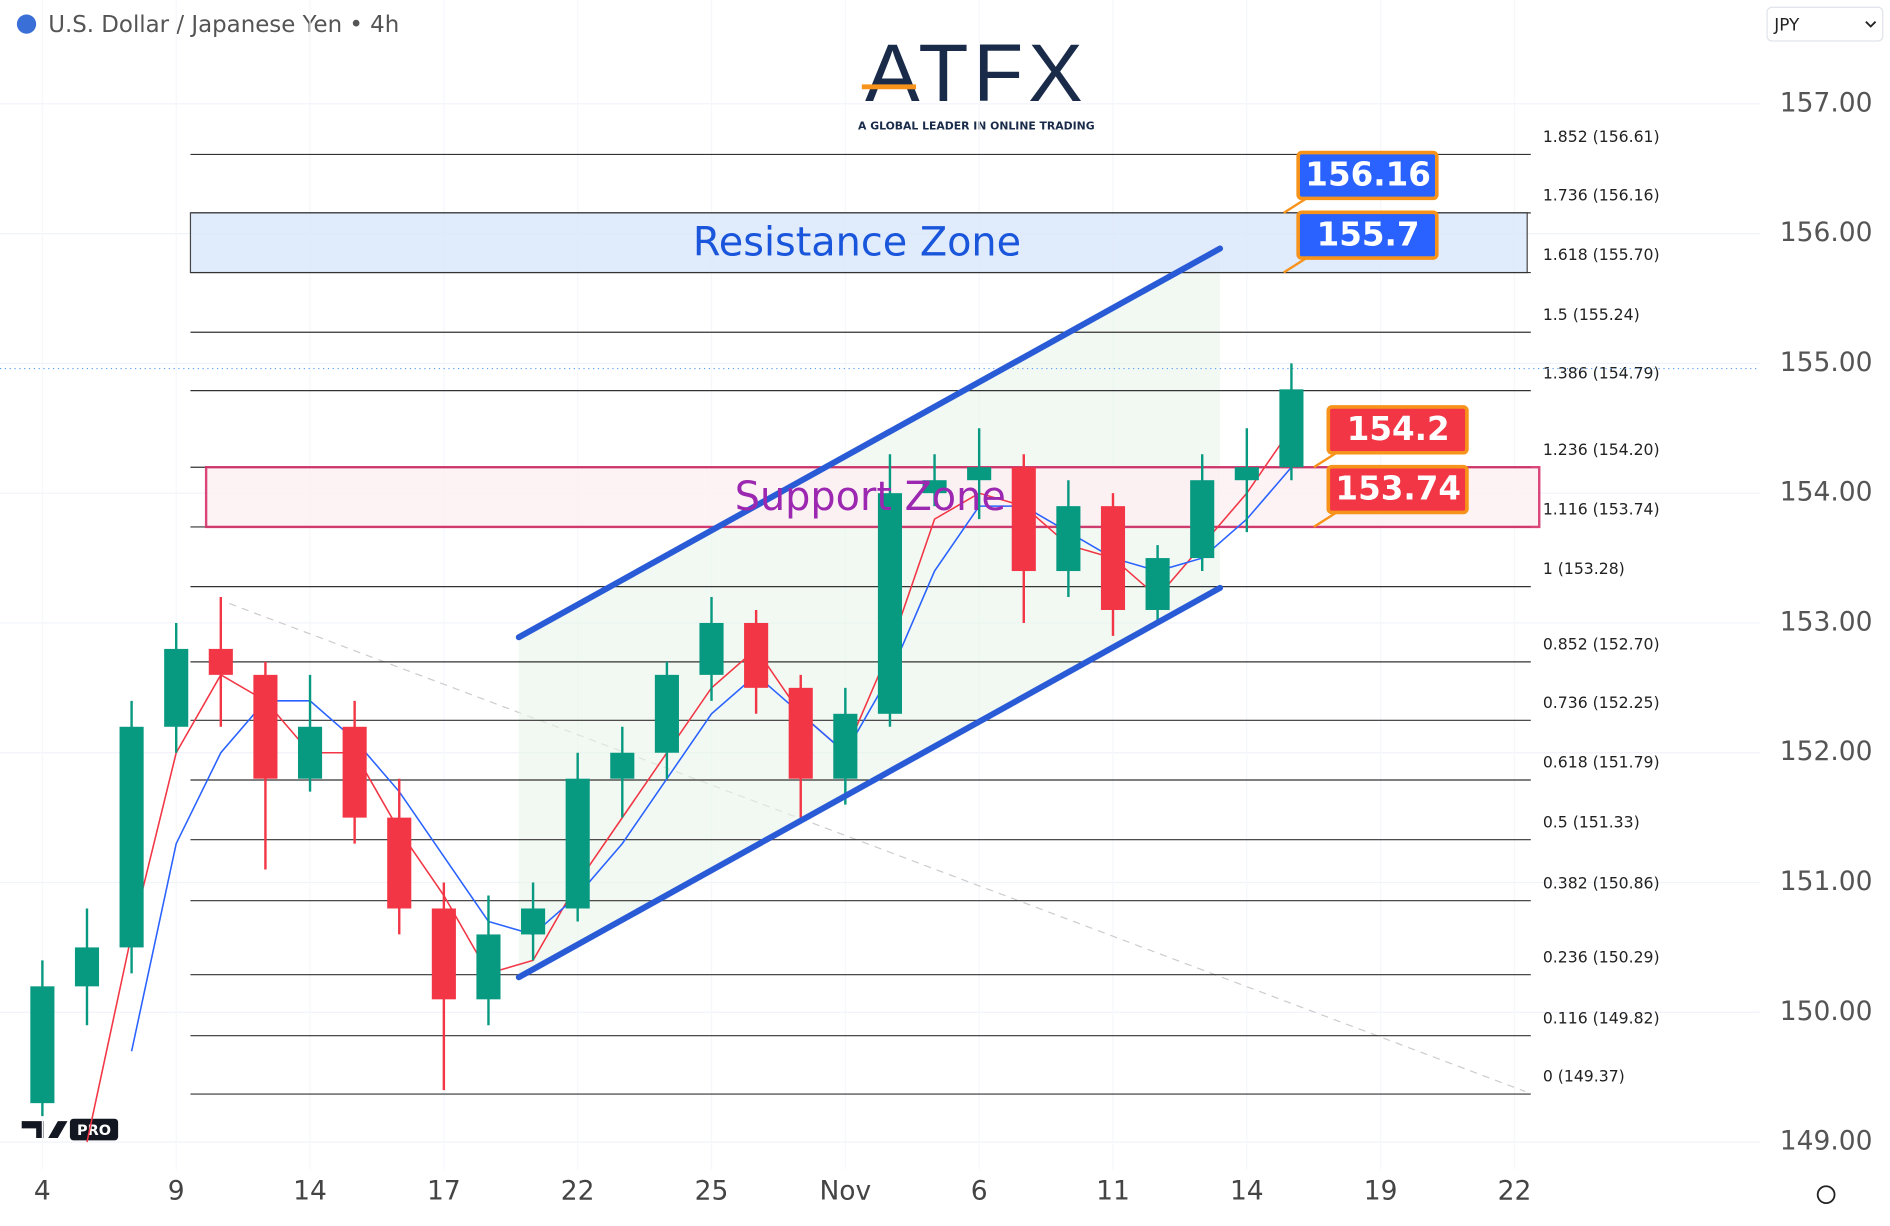 The height and width of the screenshot is (1226, 1890). What do you see at coordinates (1601, 509) in the screenshot?
I see `fib-label: 1.116 (153.74)` at bounding box center [1601, 509].